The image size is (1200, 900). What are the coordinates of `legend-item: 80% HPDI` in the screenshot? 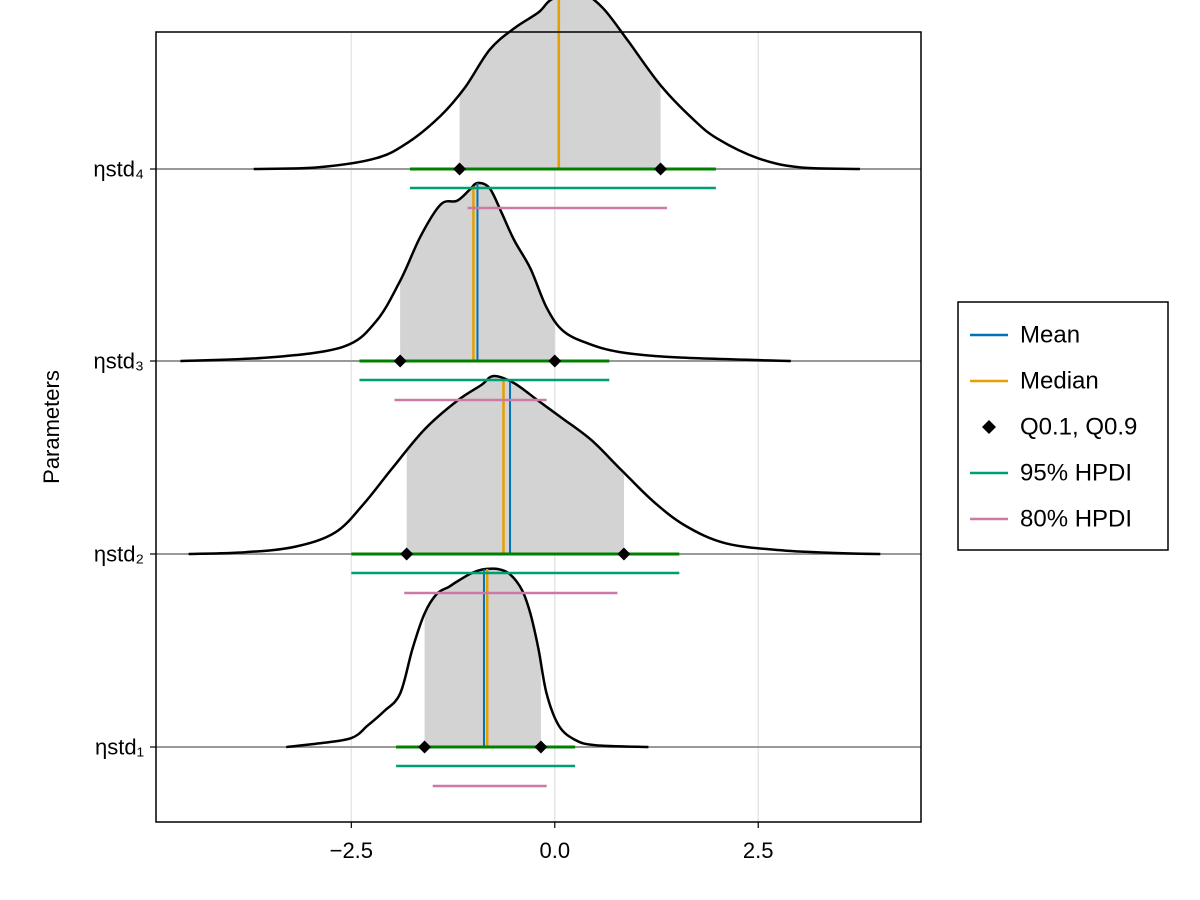 It's located at (1051, 519).